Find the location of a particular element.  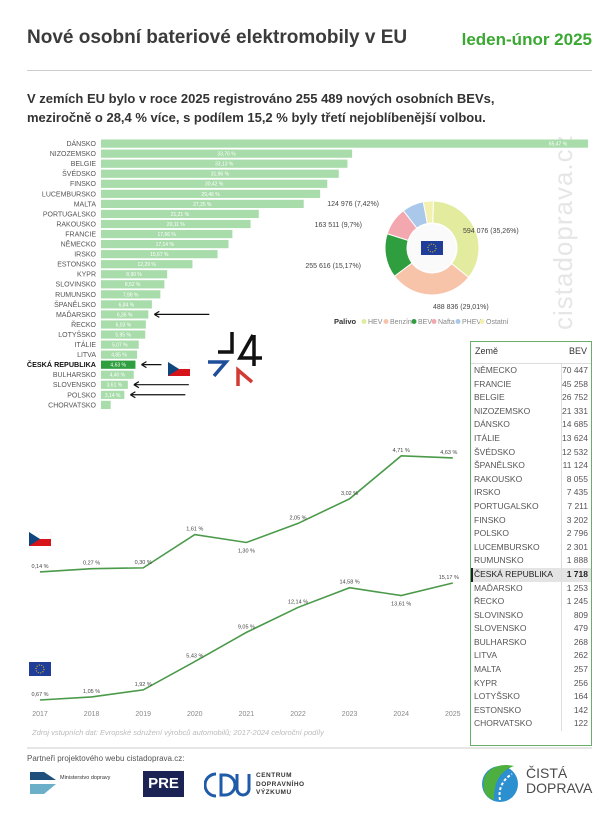

table-row: LITVA 262 is located at coordinates (531, 656).